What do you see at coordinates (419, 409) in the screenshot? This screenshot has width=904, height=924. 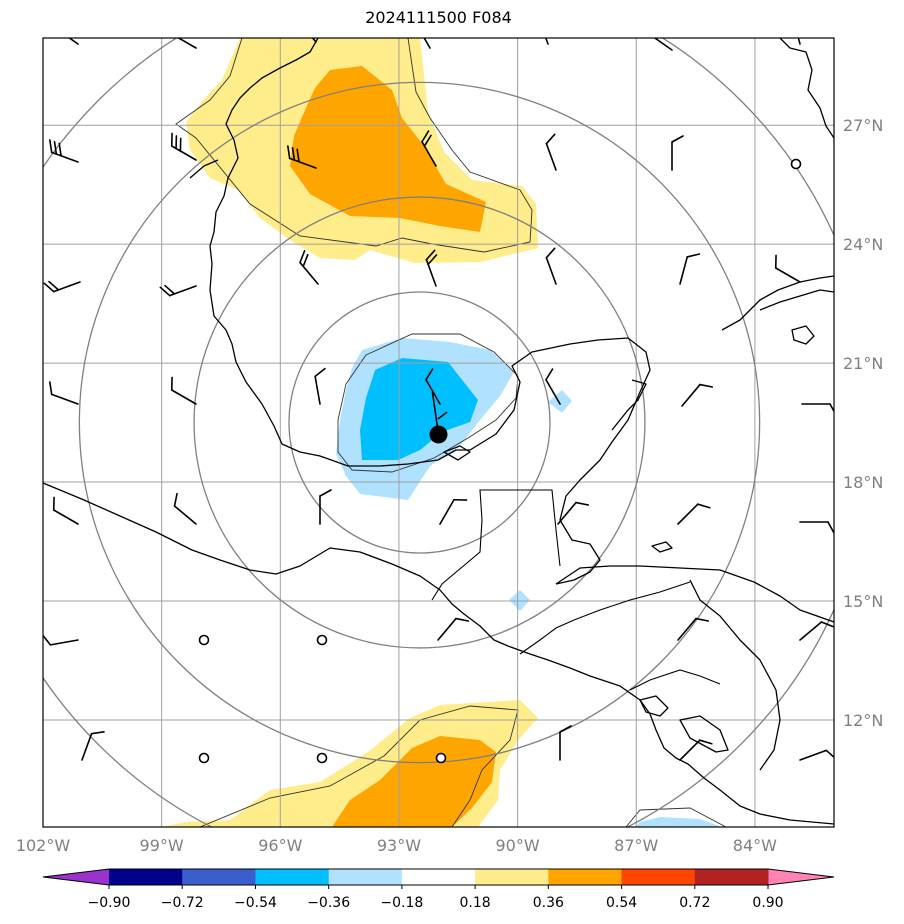 I see `negative-anomaly-gulf-mid` at bounding box center [419, 409].